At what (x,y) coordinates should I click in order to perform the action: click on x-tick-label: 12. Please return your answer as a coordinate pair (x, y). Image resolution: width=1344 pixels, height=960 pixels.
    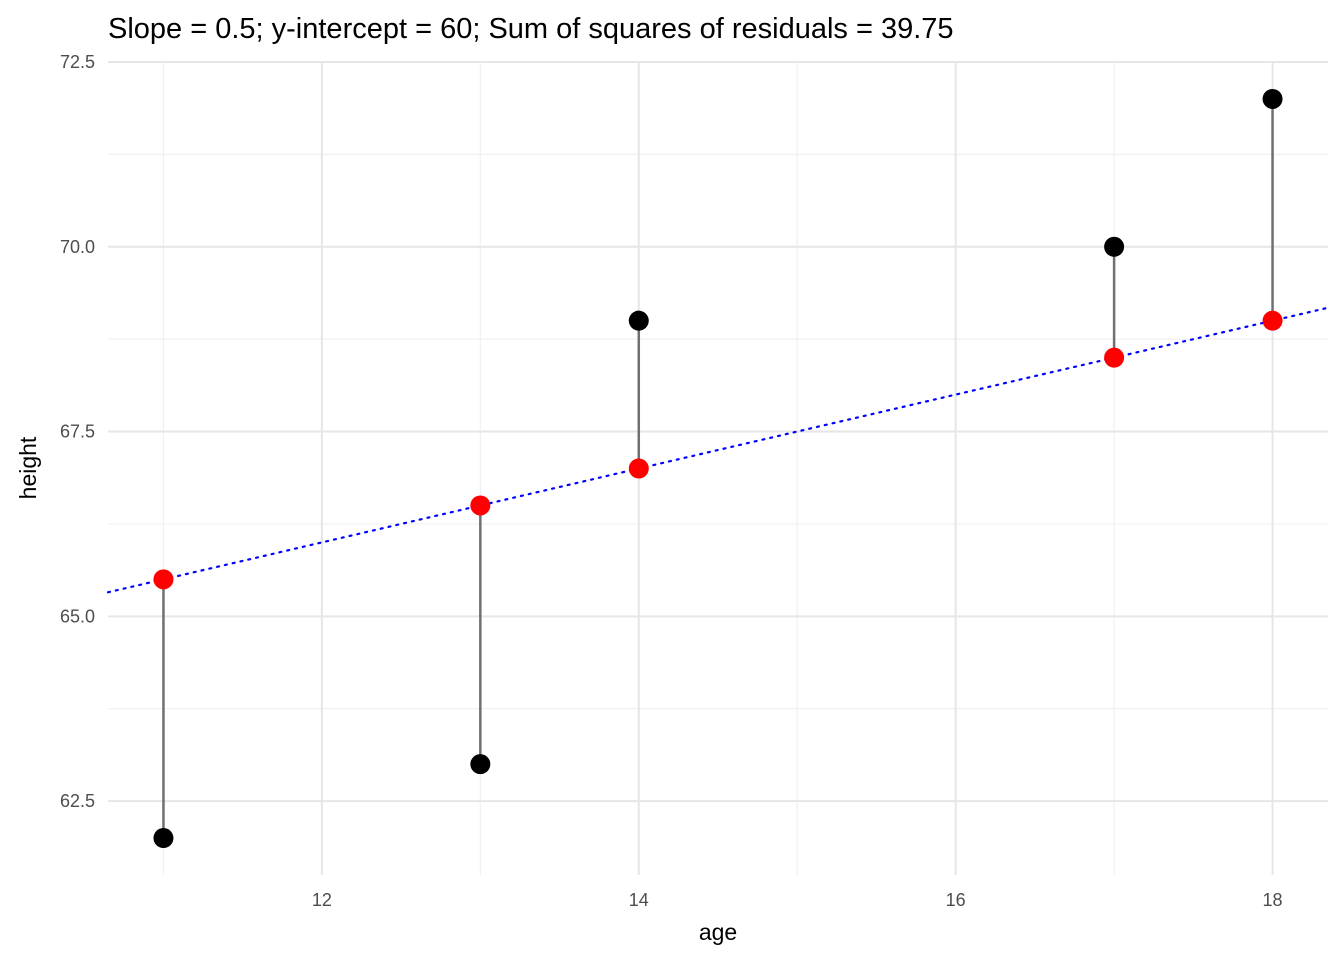
    Looking at the image, I should click on (322, 900).